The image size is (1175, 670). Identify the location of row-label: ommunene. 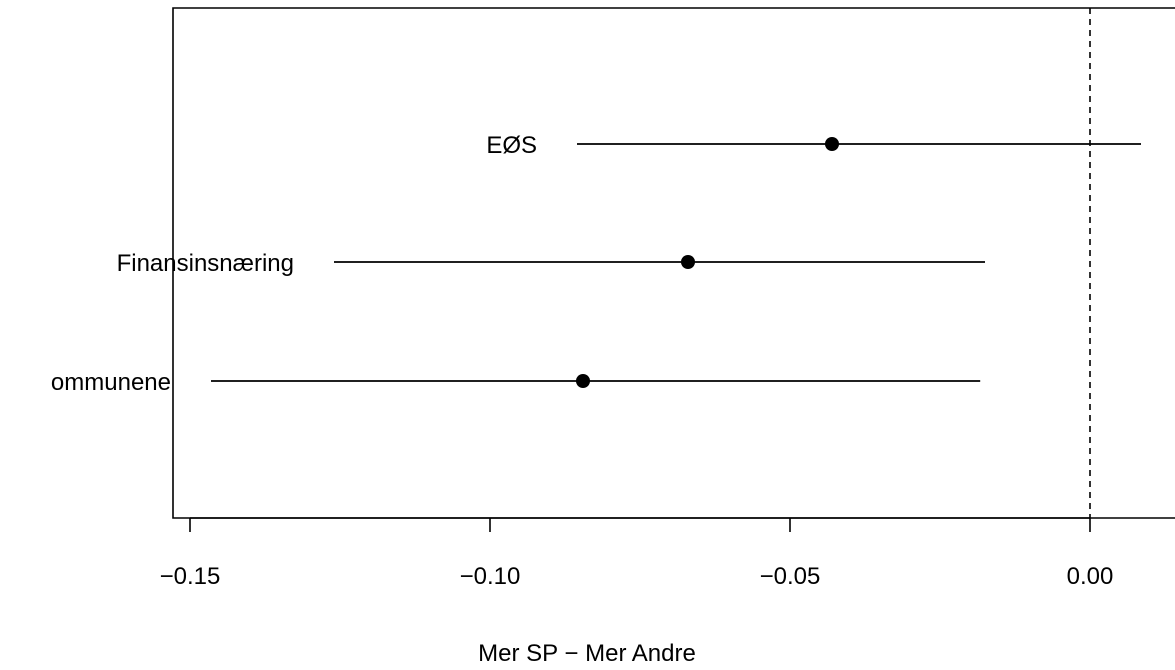
(111, 382).